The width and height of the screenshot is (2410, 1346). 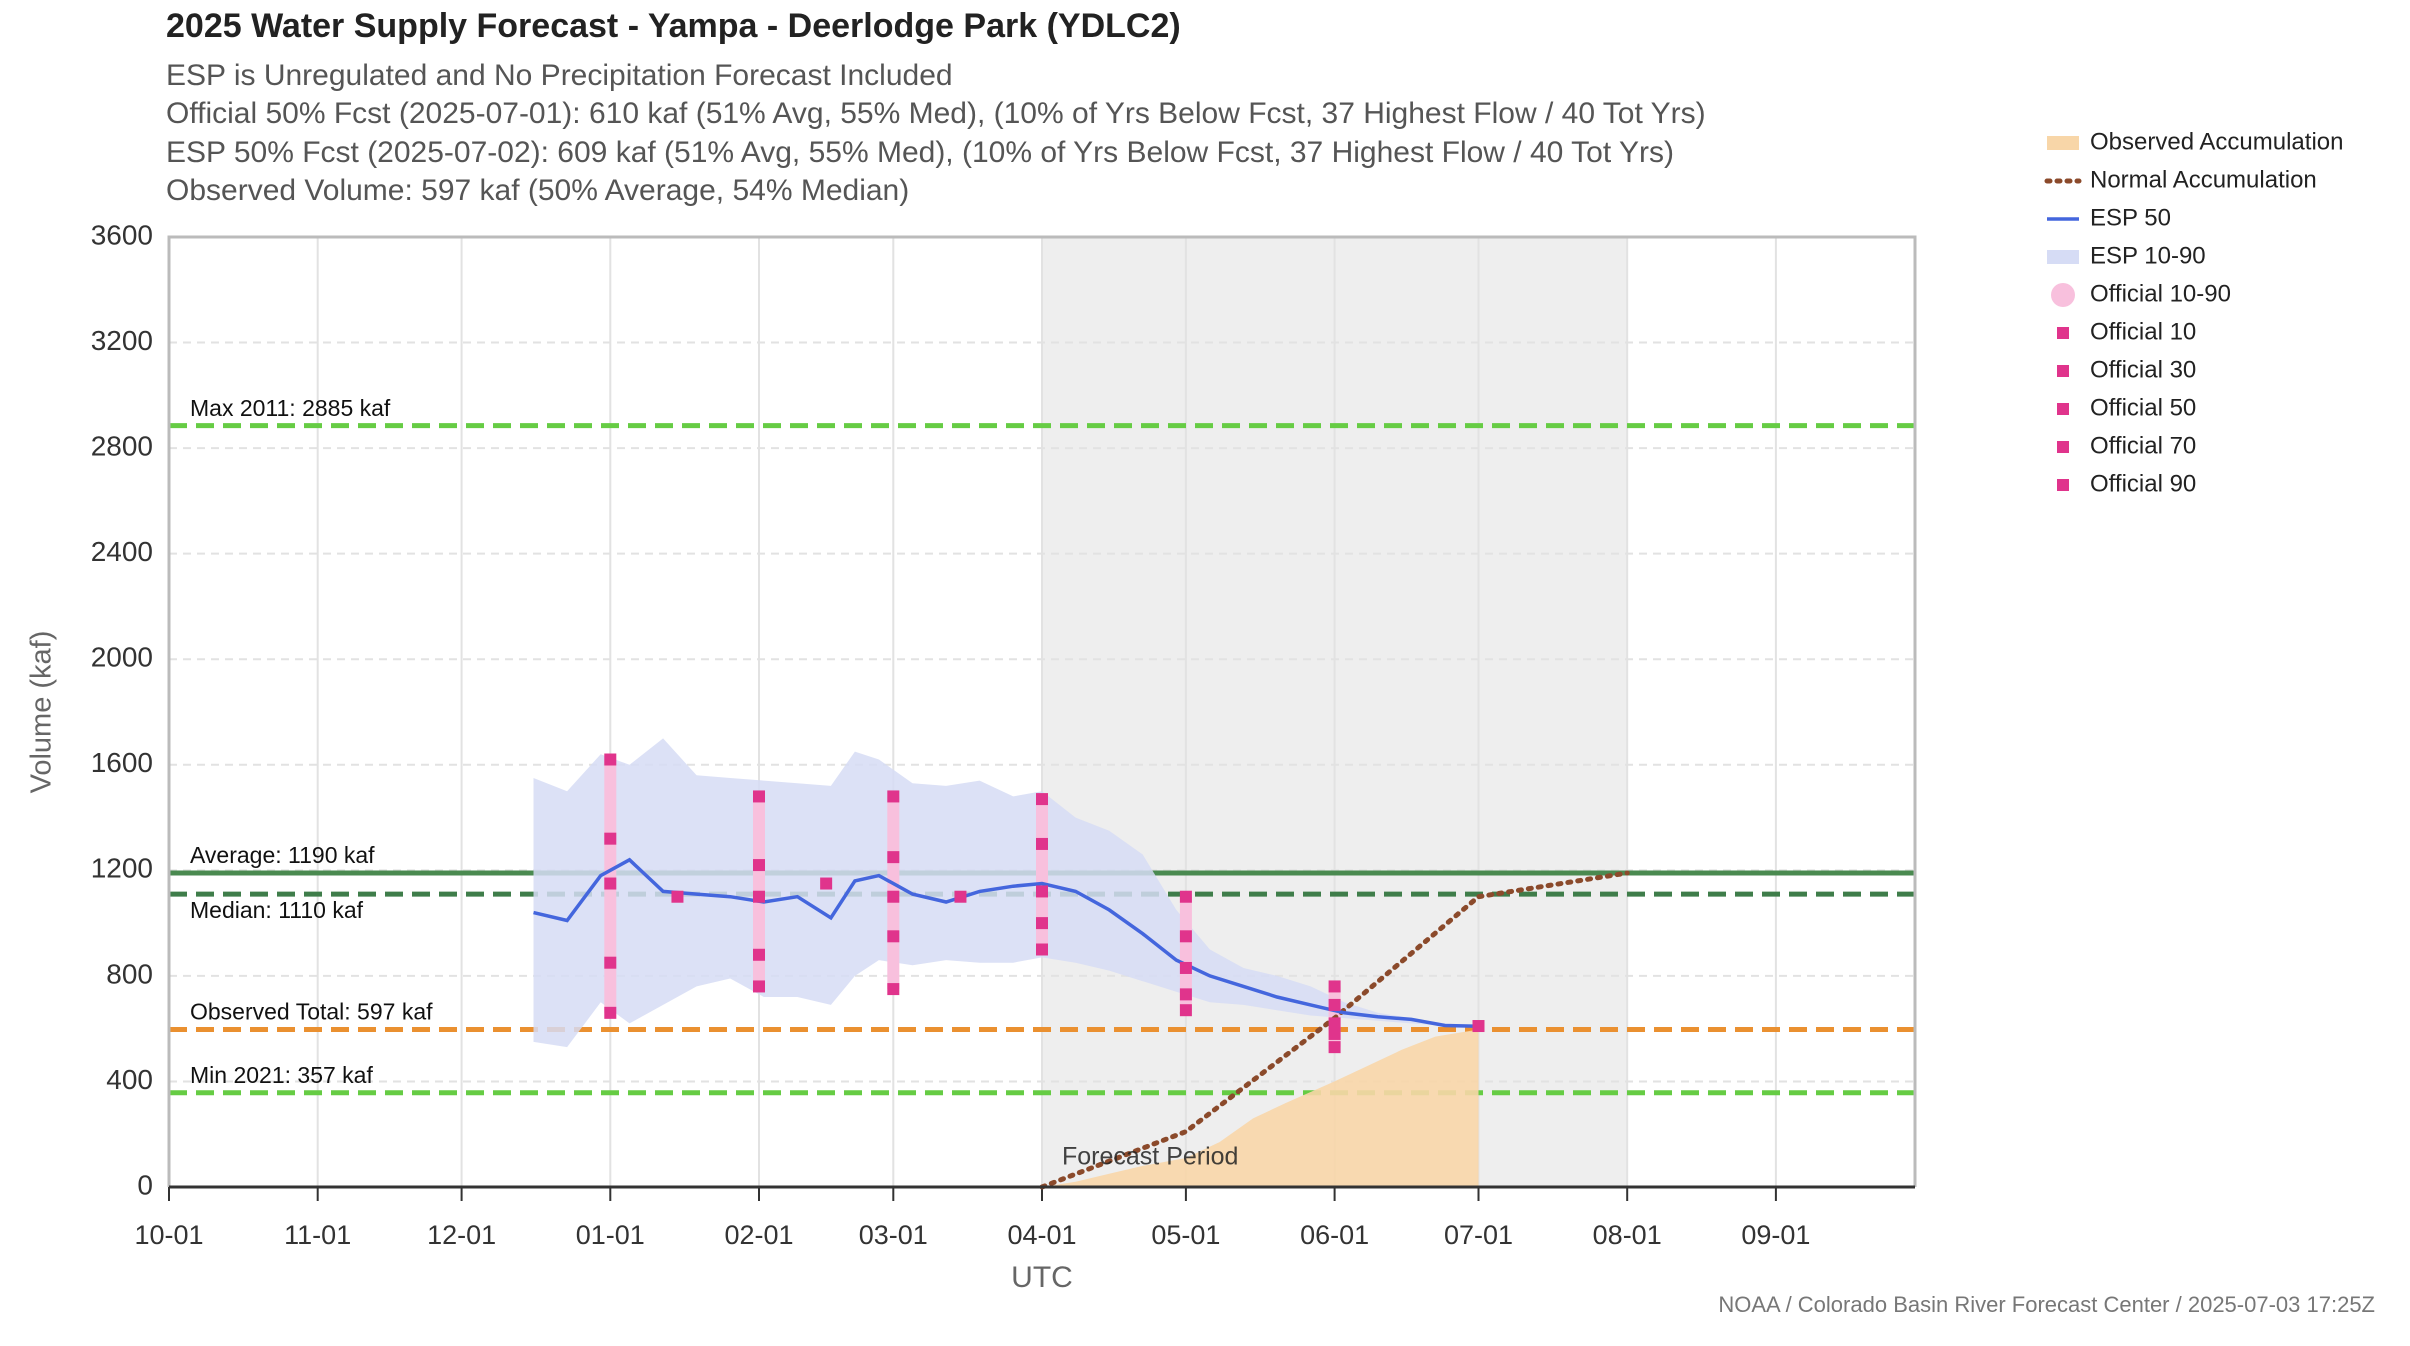 I want to click on legend-label: ESP 10-90, so click(x=2148, y=255).